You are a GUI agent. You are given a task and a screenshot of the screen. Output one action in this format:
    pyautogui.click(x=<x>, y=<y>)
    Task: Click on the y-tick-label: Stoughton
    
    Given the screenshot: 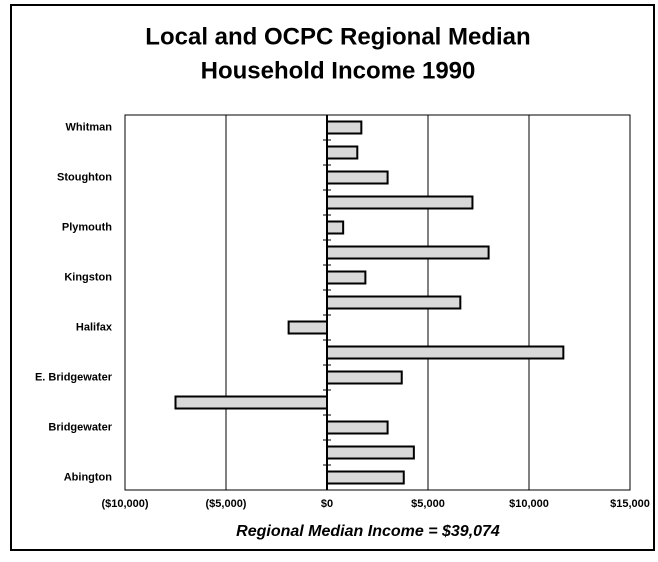 What is the action you would take?
    pyautogui.click(x=84, y=177)
    